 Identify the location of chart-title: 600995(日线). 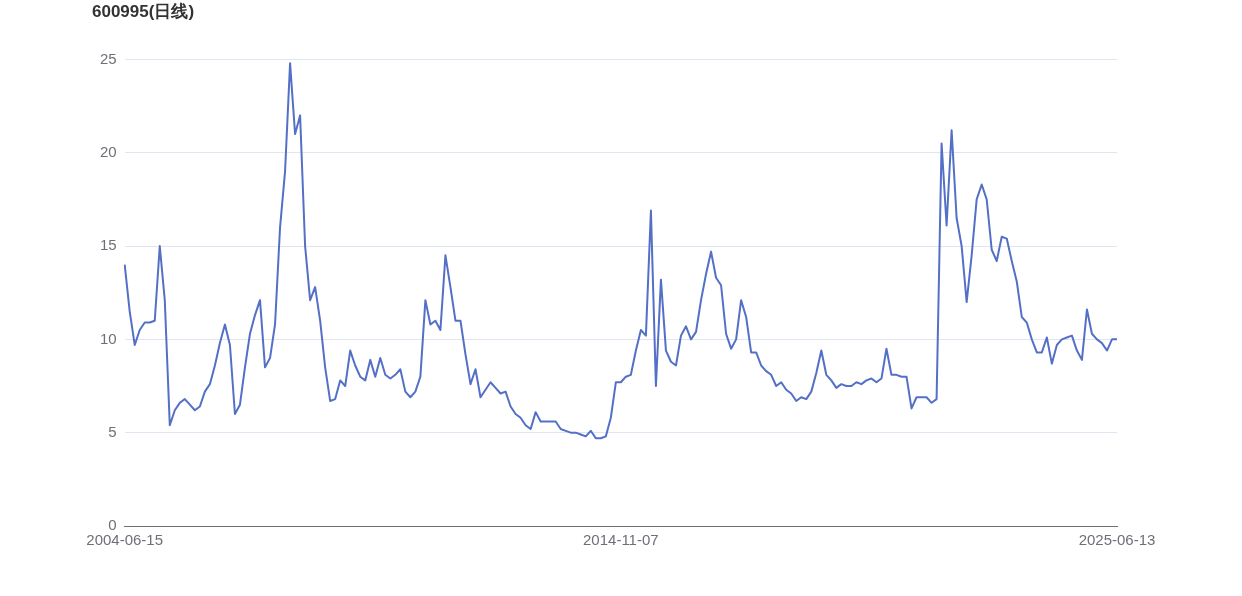
(143, 11).